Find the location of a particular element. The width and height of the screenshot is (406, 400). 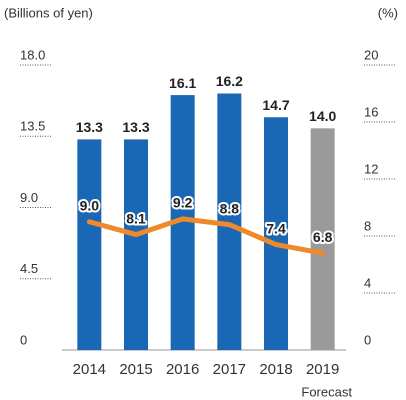

data-label: 16.2 is located at coordinates (229, 81).